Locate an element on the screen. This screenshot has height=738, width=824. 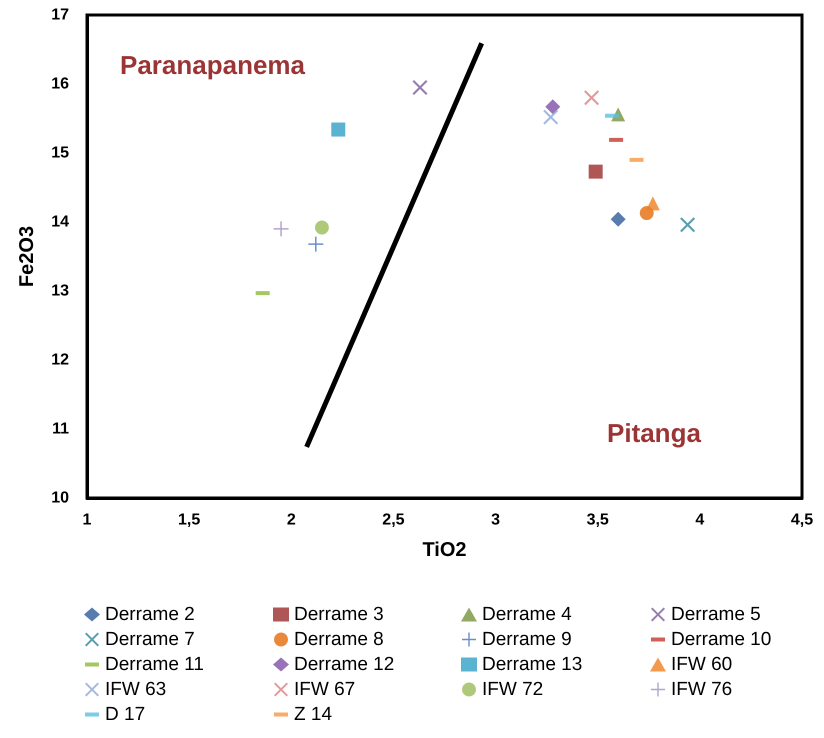
y-tick-label: 16 is located at coordinates (60, 84).